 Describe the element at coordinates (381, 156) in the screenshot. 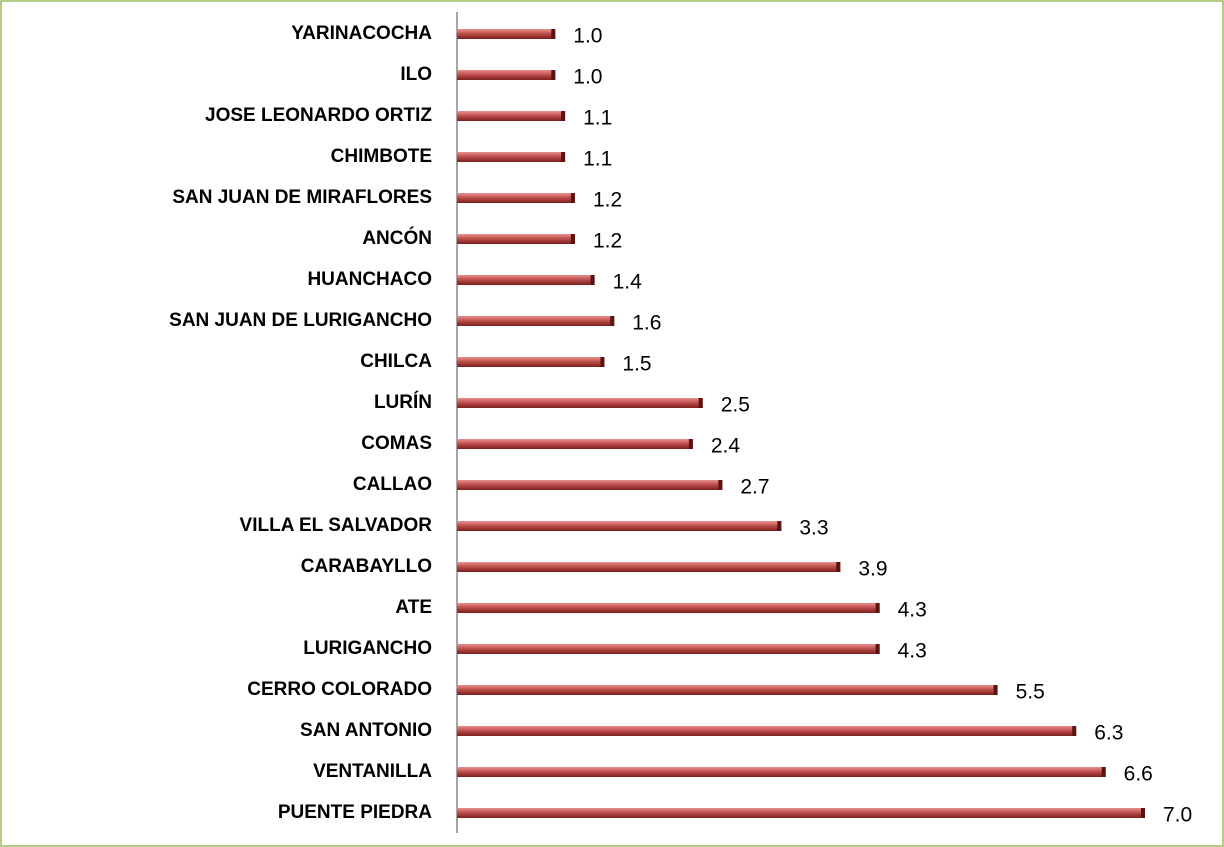

I see `category-label: CHIMBOTE` at that location.